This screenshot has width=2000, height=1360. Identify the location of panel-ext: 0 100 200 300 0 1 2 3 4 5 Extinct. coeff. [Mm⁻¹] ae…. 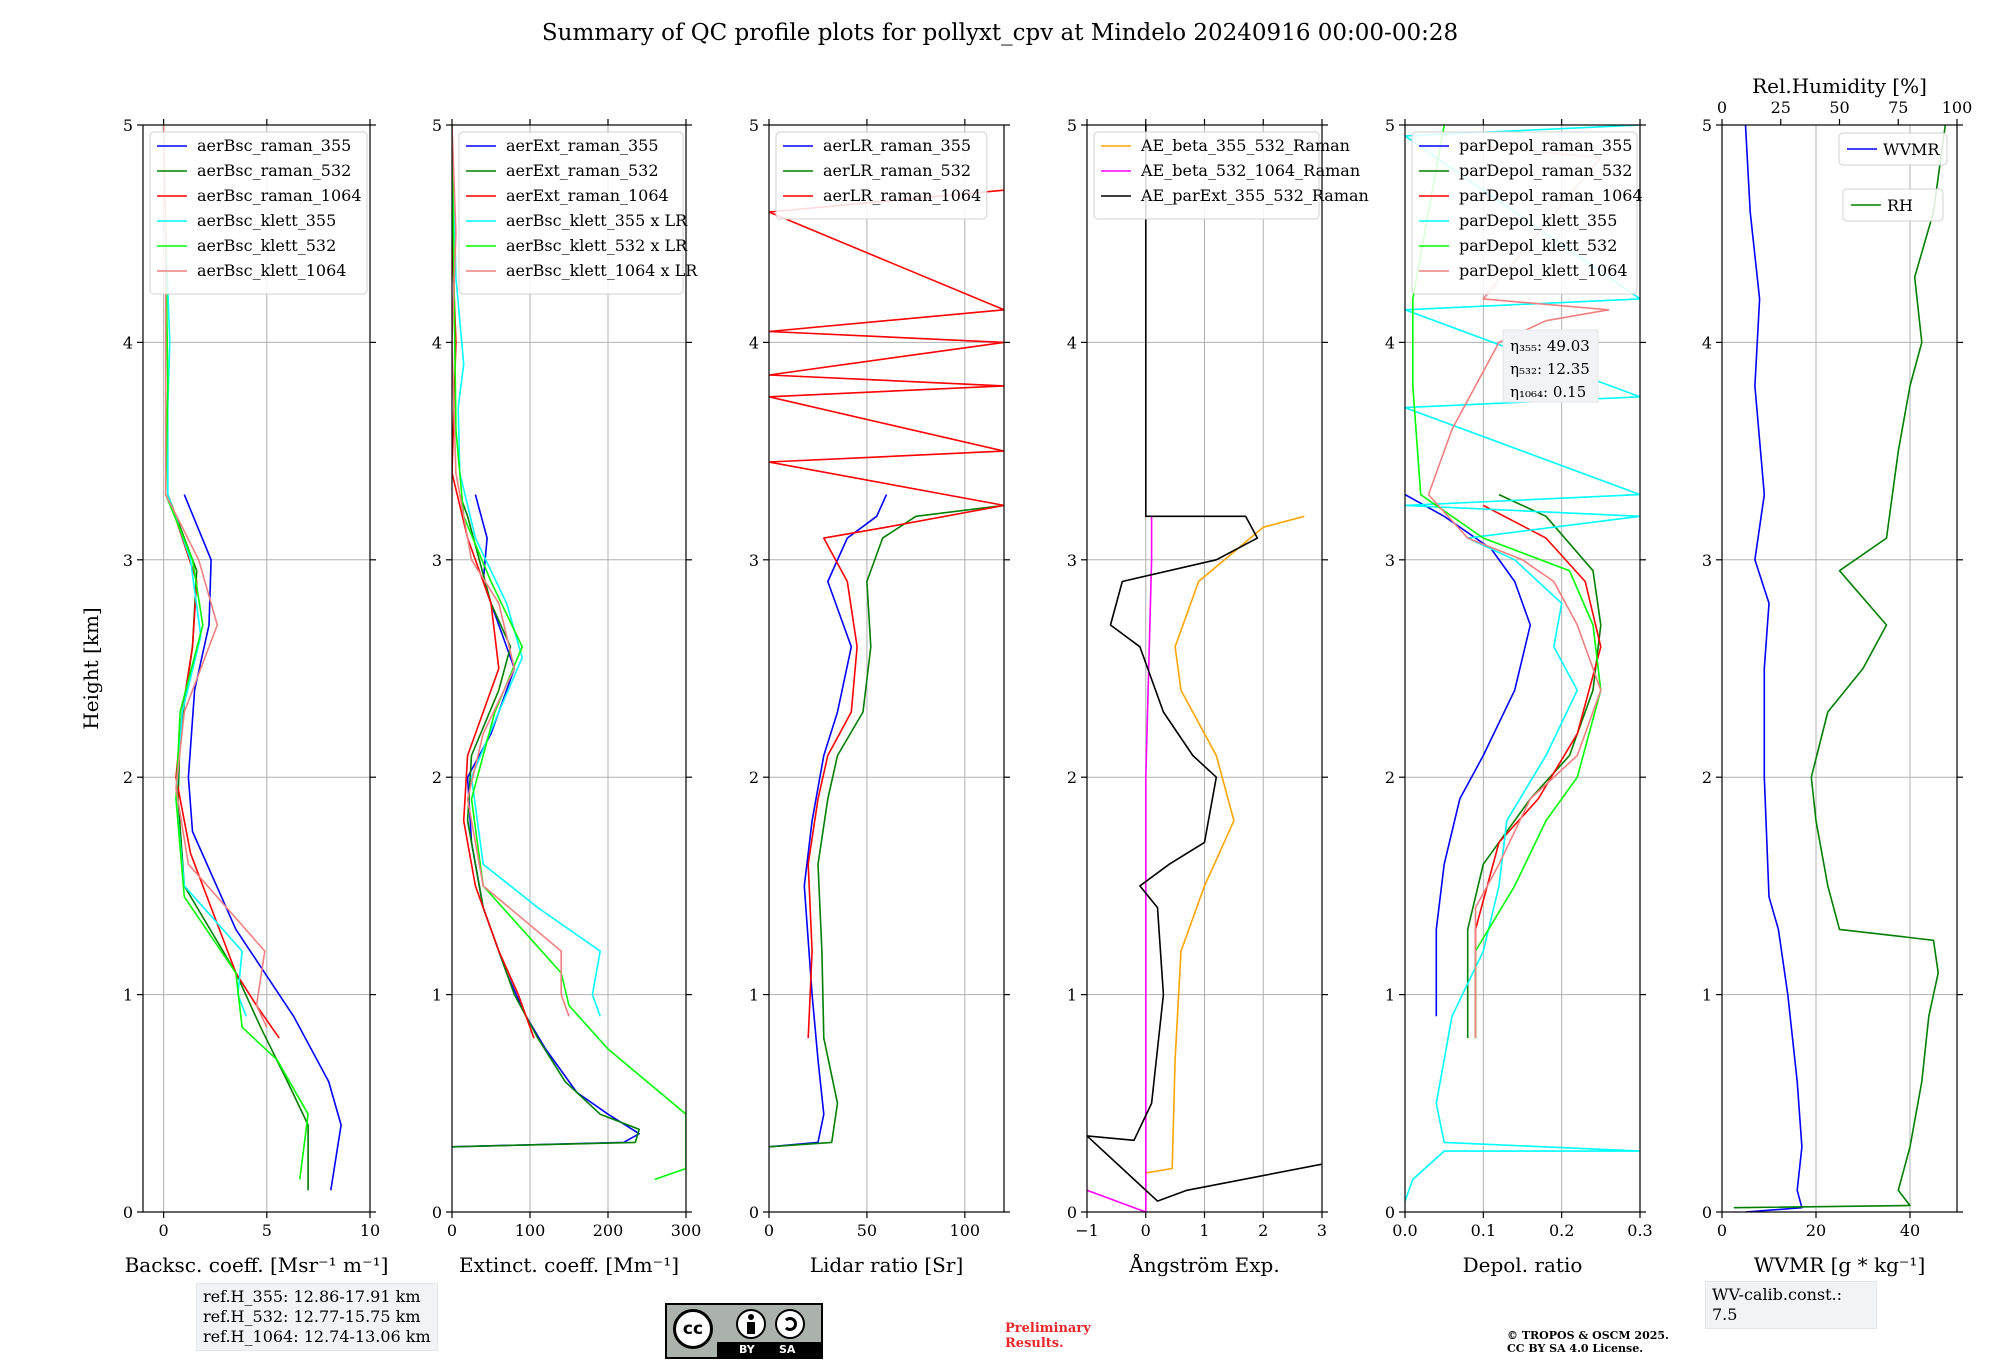
(566, 696).